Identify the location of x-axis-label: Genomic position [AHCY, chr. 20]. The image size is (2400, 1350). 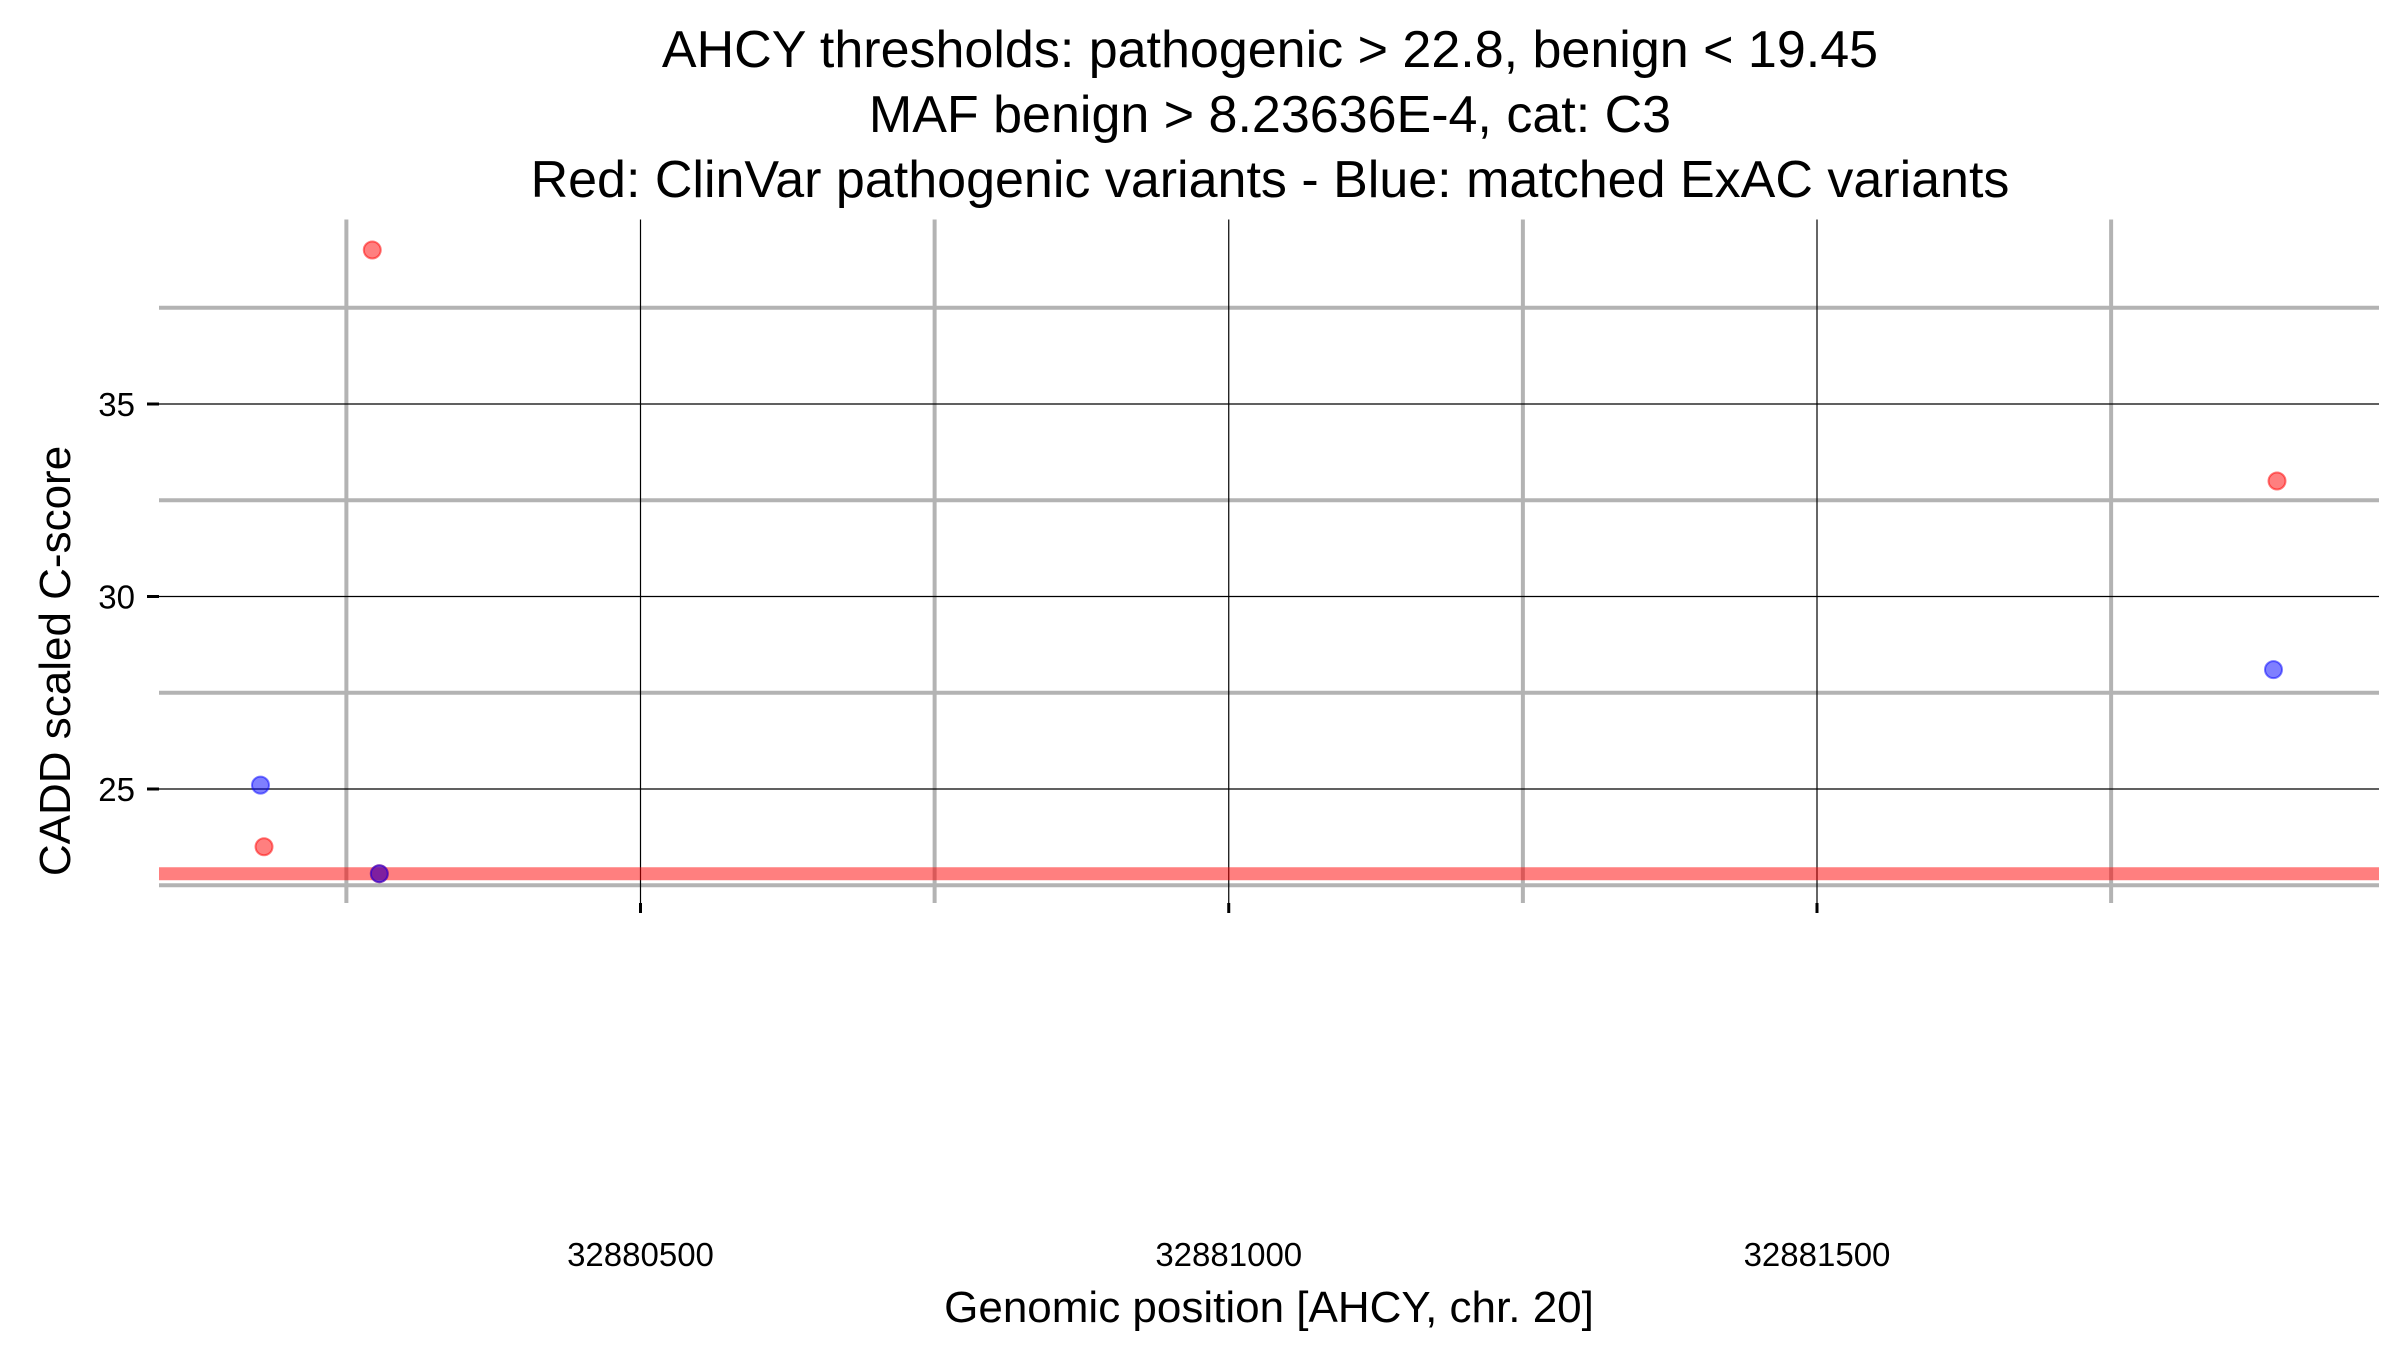
(1269, 1307).